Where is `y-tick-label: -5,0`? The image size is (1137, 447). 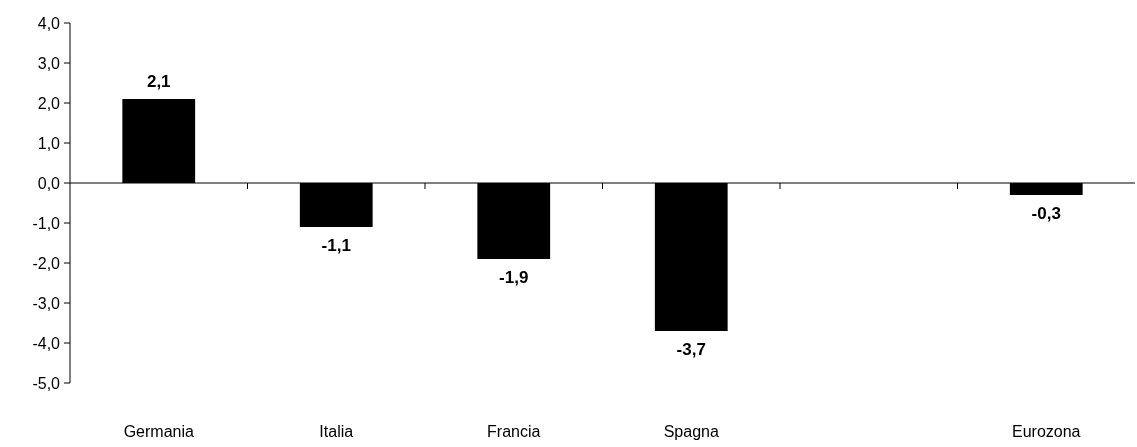 y-tick-label: -5,0 is located at coordinates (46, 383).